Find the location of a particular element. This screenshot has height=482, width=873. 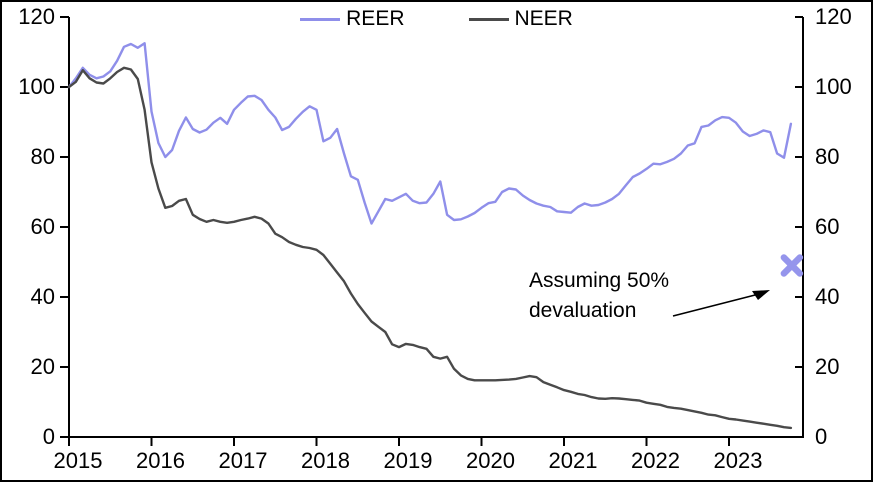

x-tick-label: 2021 is located at coordinates (573, 460).